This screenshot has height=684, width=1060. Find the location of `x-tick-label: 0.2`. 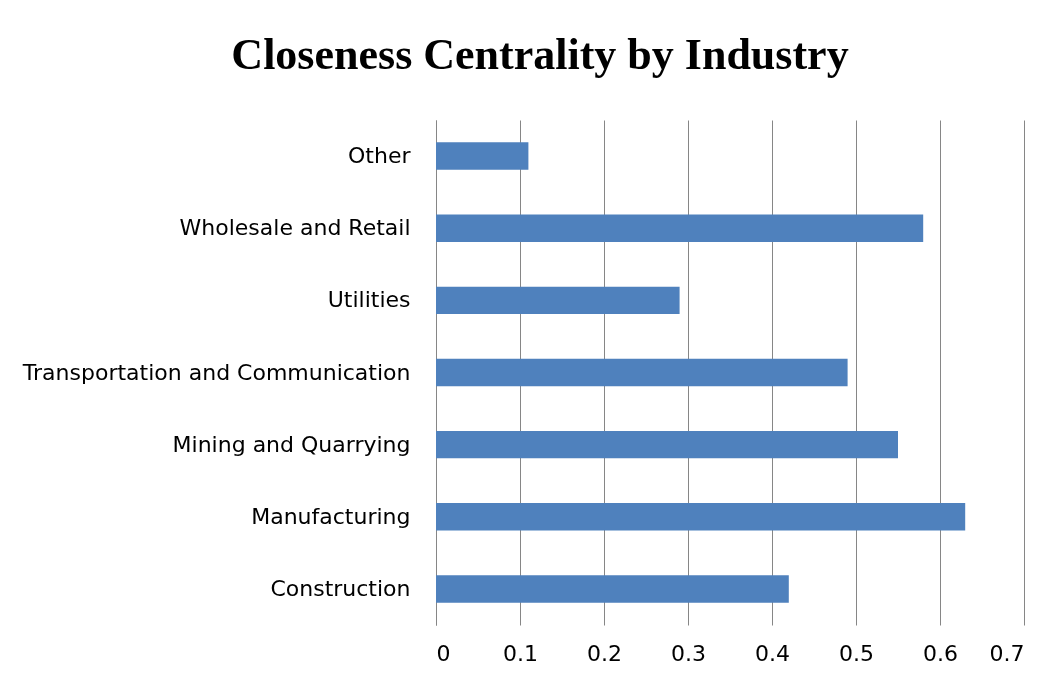

x-tick-label: 0.2 is located at coordinates (604, 653).